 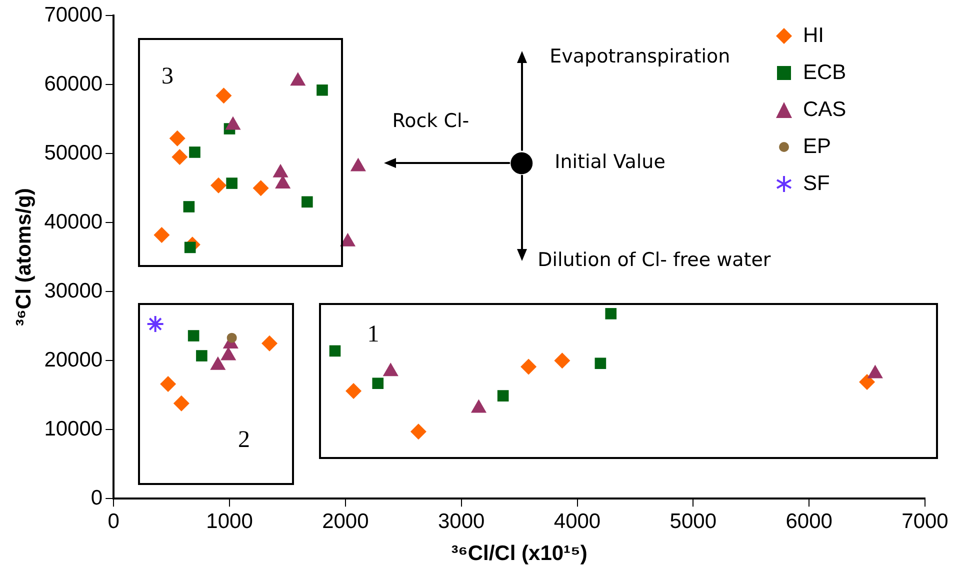 I want to click on x-tick-label: 4000, so click(x=577, y=521).